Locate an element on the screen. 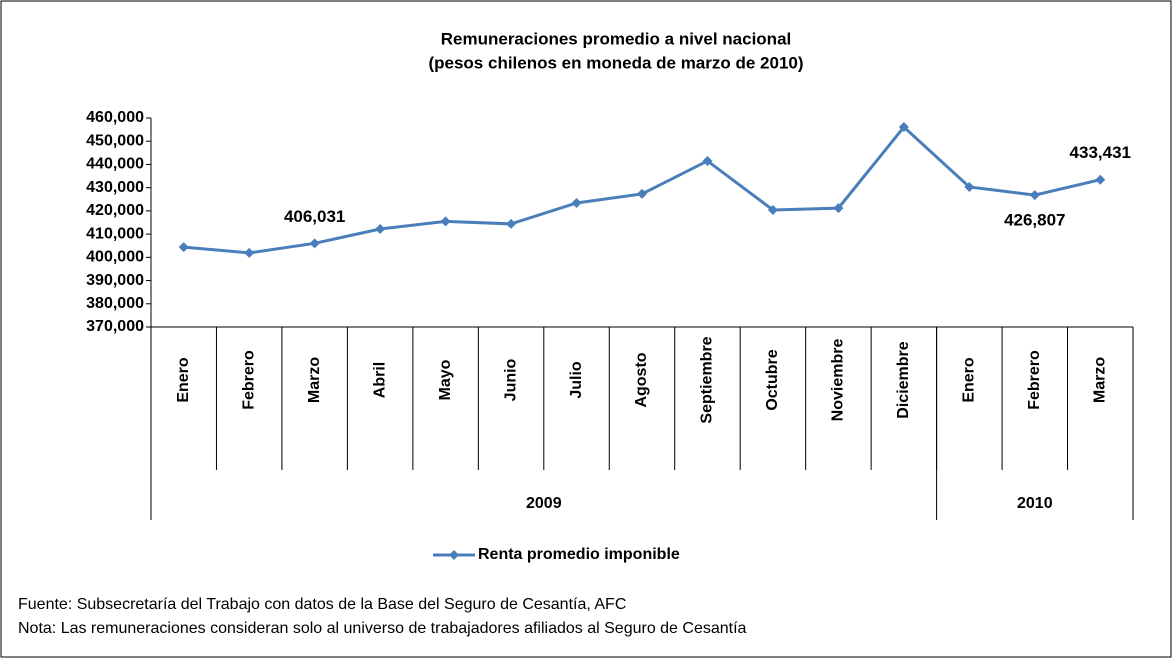  group-label: 2009 is located at coordinates (544, 503).